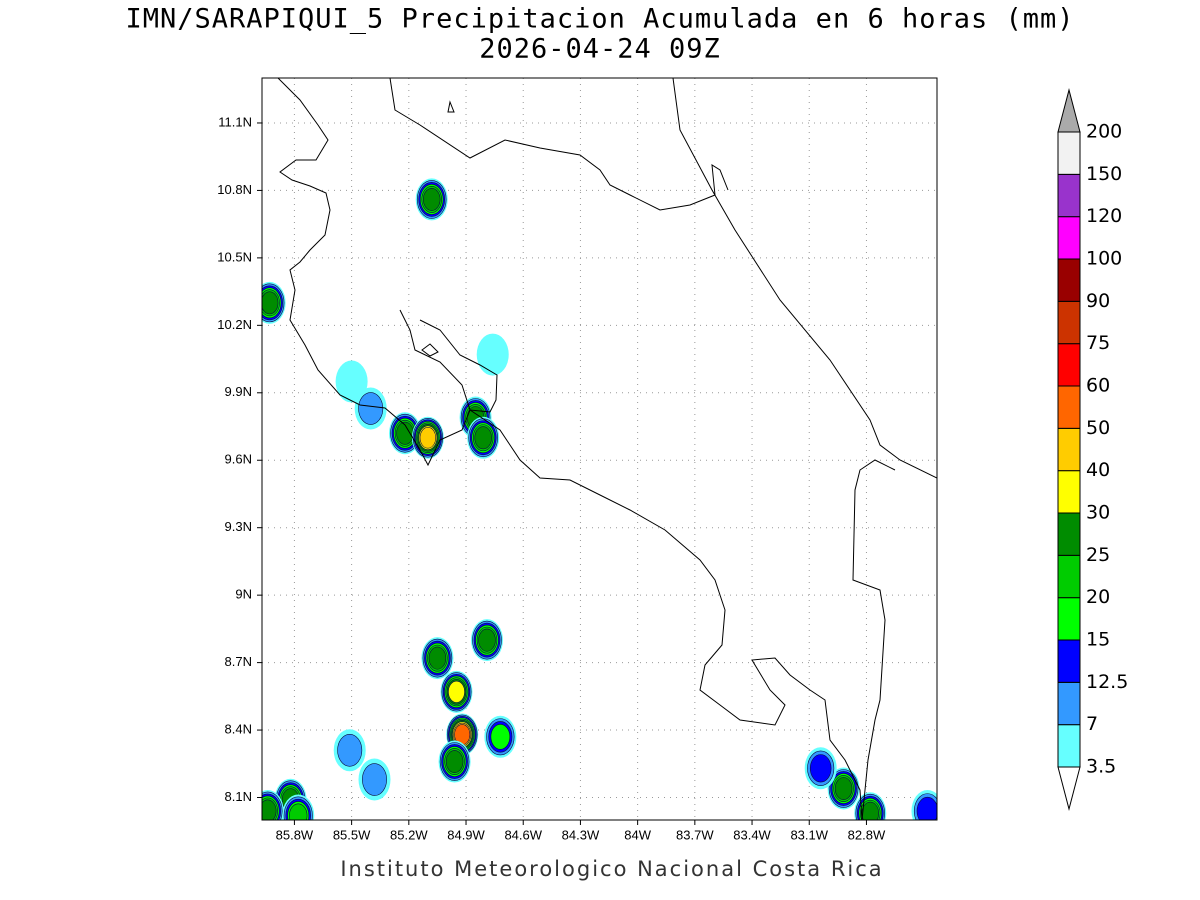 This screenshot has height=900, width=1200. Describe the element at coordinates (523, 834) in the screenshot. I see `x-tick-label: 84.6W` at that location.